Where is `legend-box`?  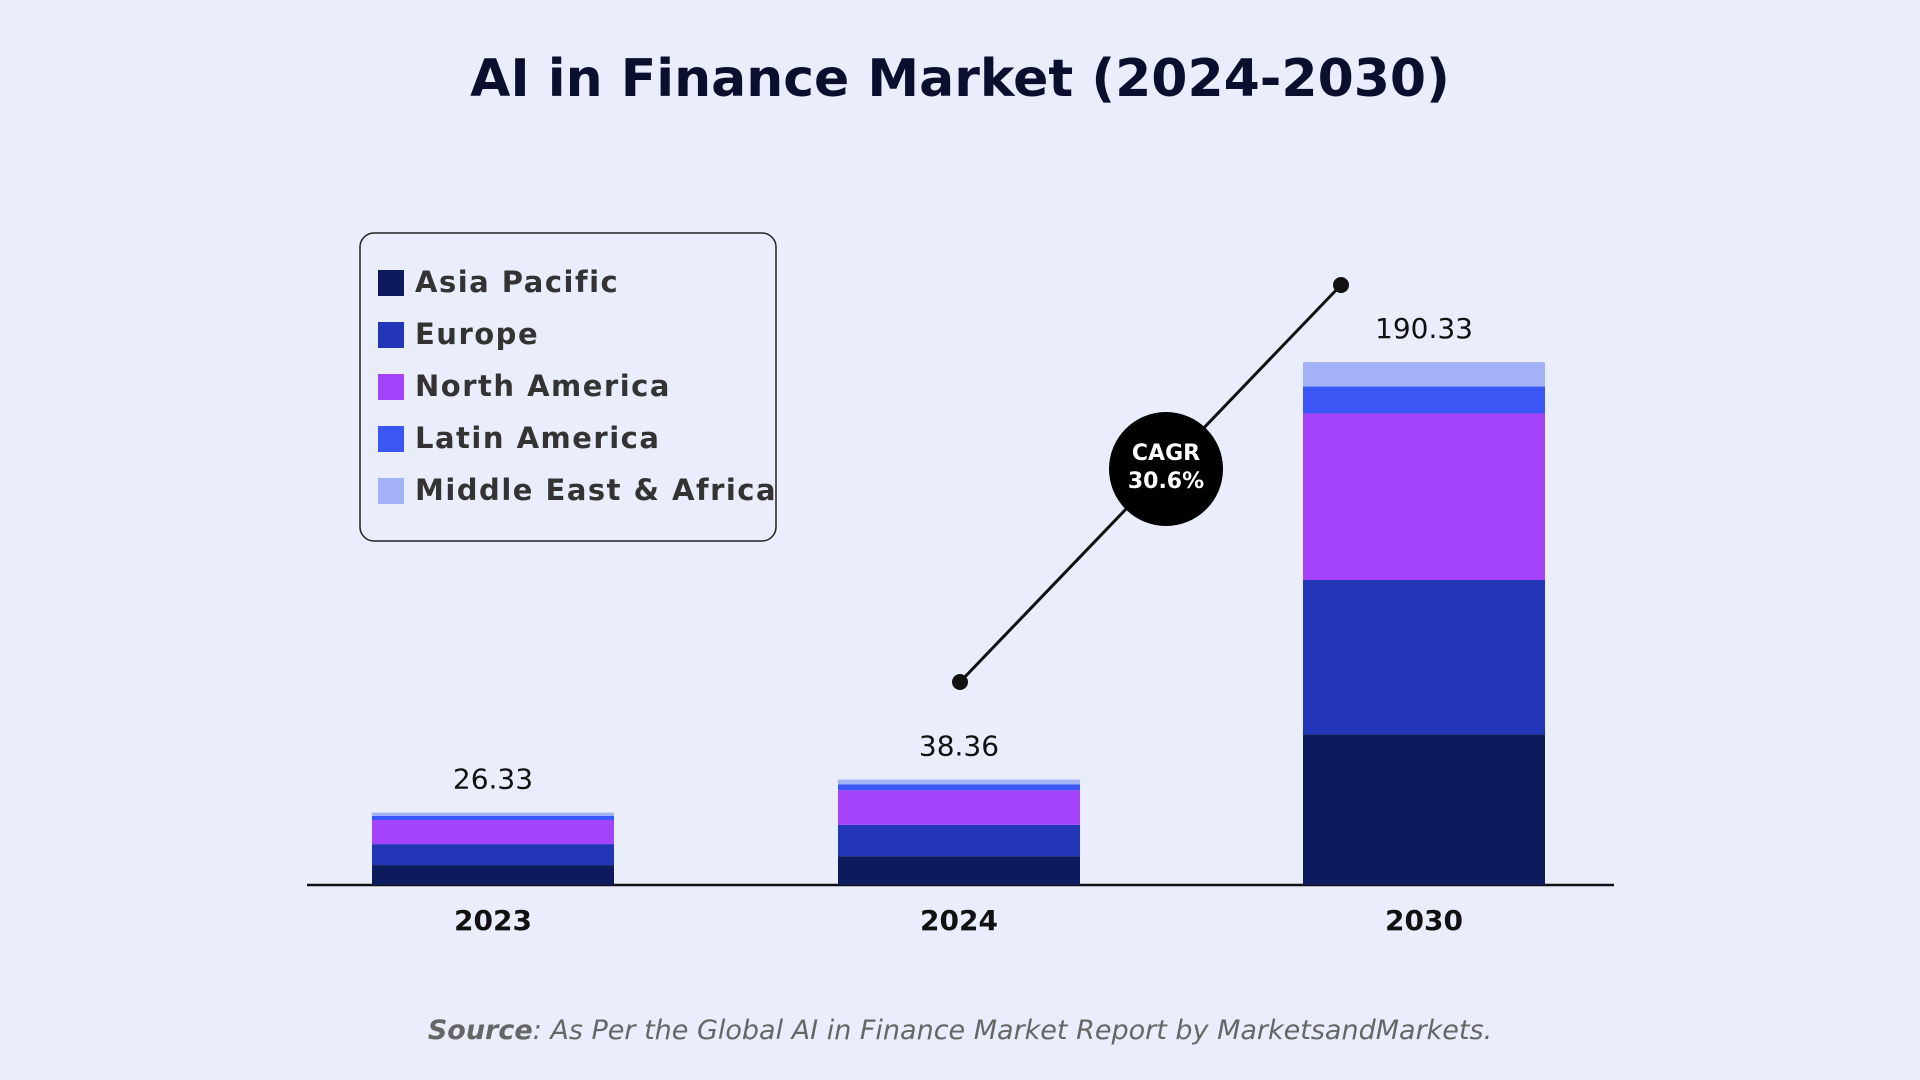
legend-box is located at coordinates (568, 387).